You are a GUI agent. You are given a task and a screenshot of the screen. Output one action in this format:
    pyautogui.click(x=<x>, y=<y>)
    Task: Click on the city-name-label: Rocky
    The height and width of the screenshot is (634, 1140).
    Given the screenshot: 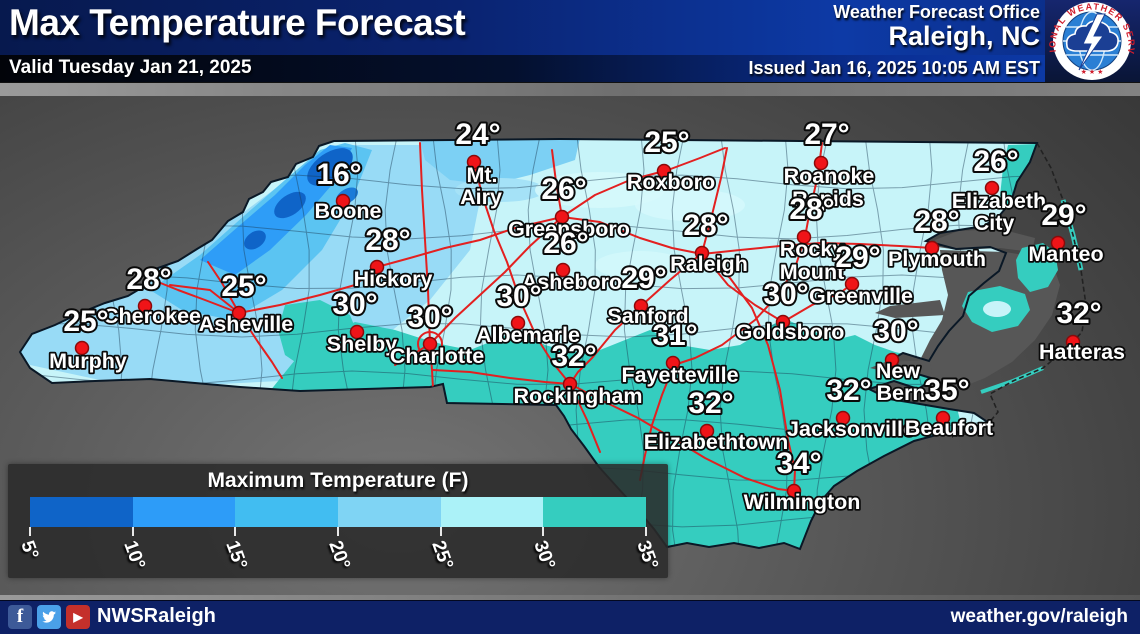 What is the action you would take?
    pyautogui.click(x=812, y=249)
    